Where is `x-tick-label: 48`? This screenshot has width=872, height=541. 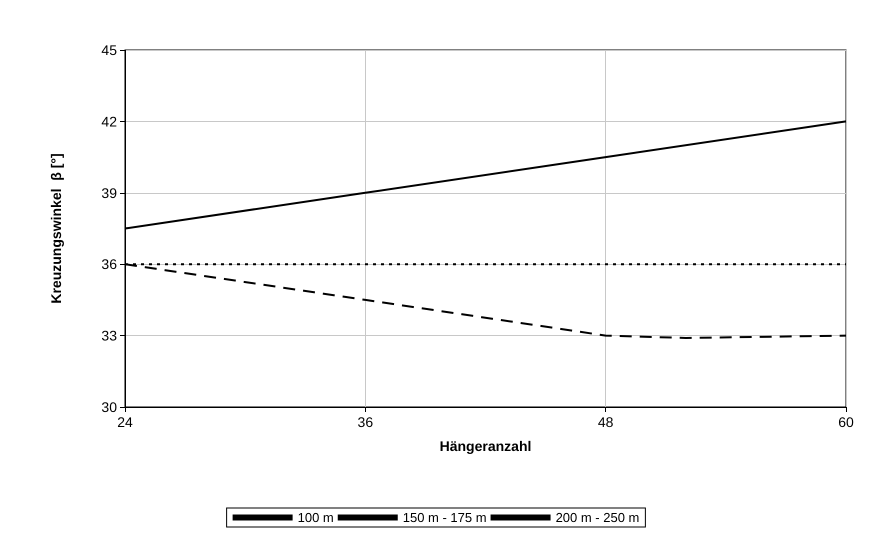 x-tick-label: 48 is located at coordinates (606, 422).